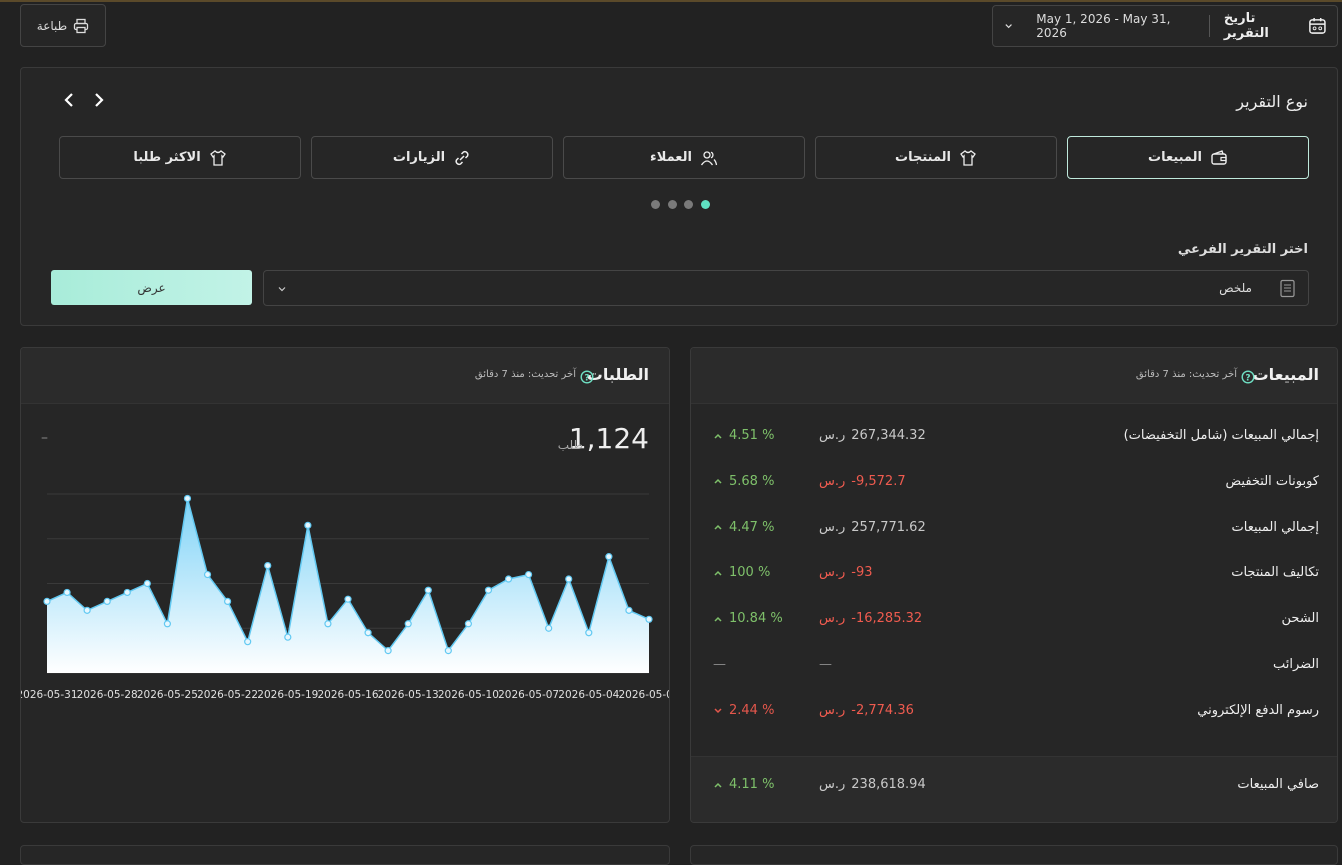 The image size is (1342, 865). Describe the element at coordinates (180, 157) in the screenshot. I see `report-tab: الاكثر طلبا` at that location.